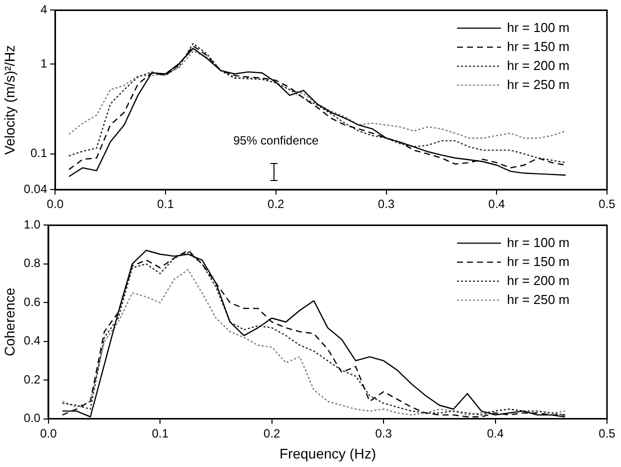  What do you see at coordinates (39, 153) in the screenshot?
I see `y-tick-label: 0.1` at bounding box center [39, 153].